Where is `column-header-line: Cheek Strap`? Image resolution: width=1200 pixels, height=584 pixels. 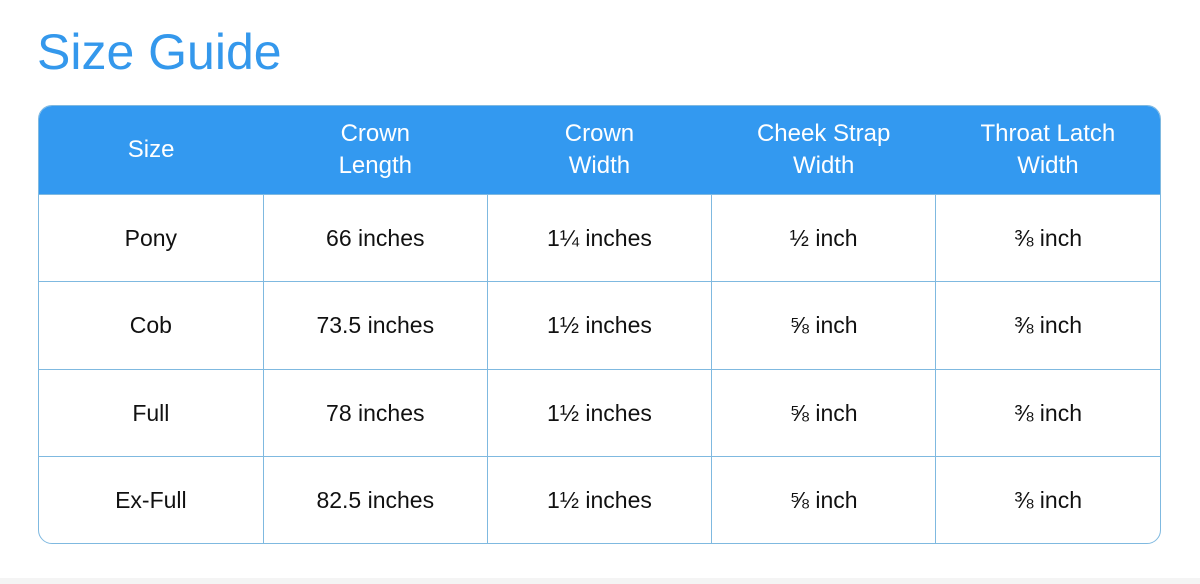
column-header-line: Cheek Strap is located at coordinates (823, 133).